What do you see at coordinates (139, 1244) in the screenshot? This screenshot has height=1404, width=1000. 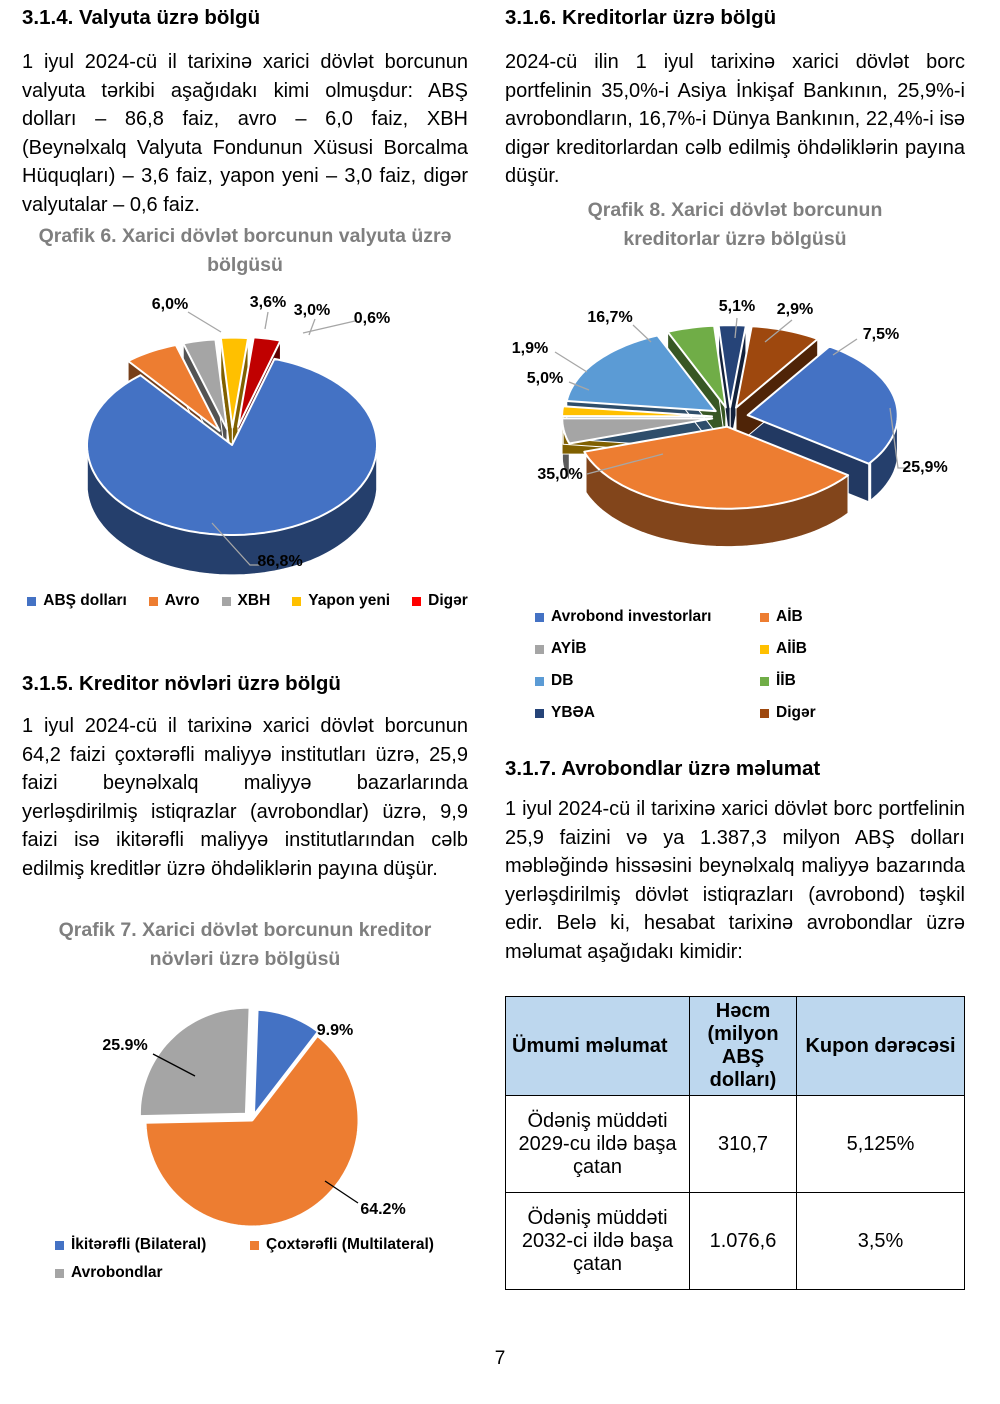 I see `legend-label: İkitərəfli (Bilateral)` at bounding box center [139, 1244].